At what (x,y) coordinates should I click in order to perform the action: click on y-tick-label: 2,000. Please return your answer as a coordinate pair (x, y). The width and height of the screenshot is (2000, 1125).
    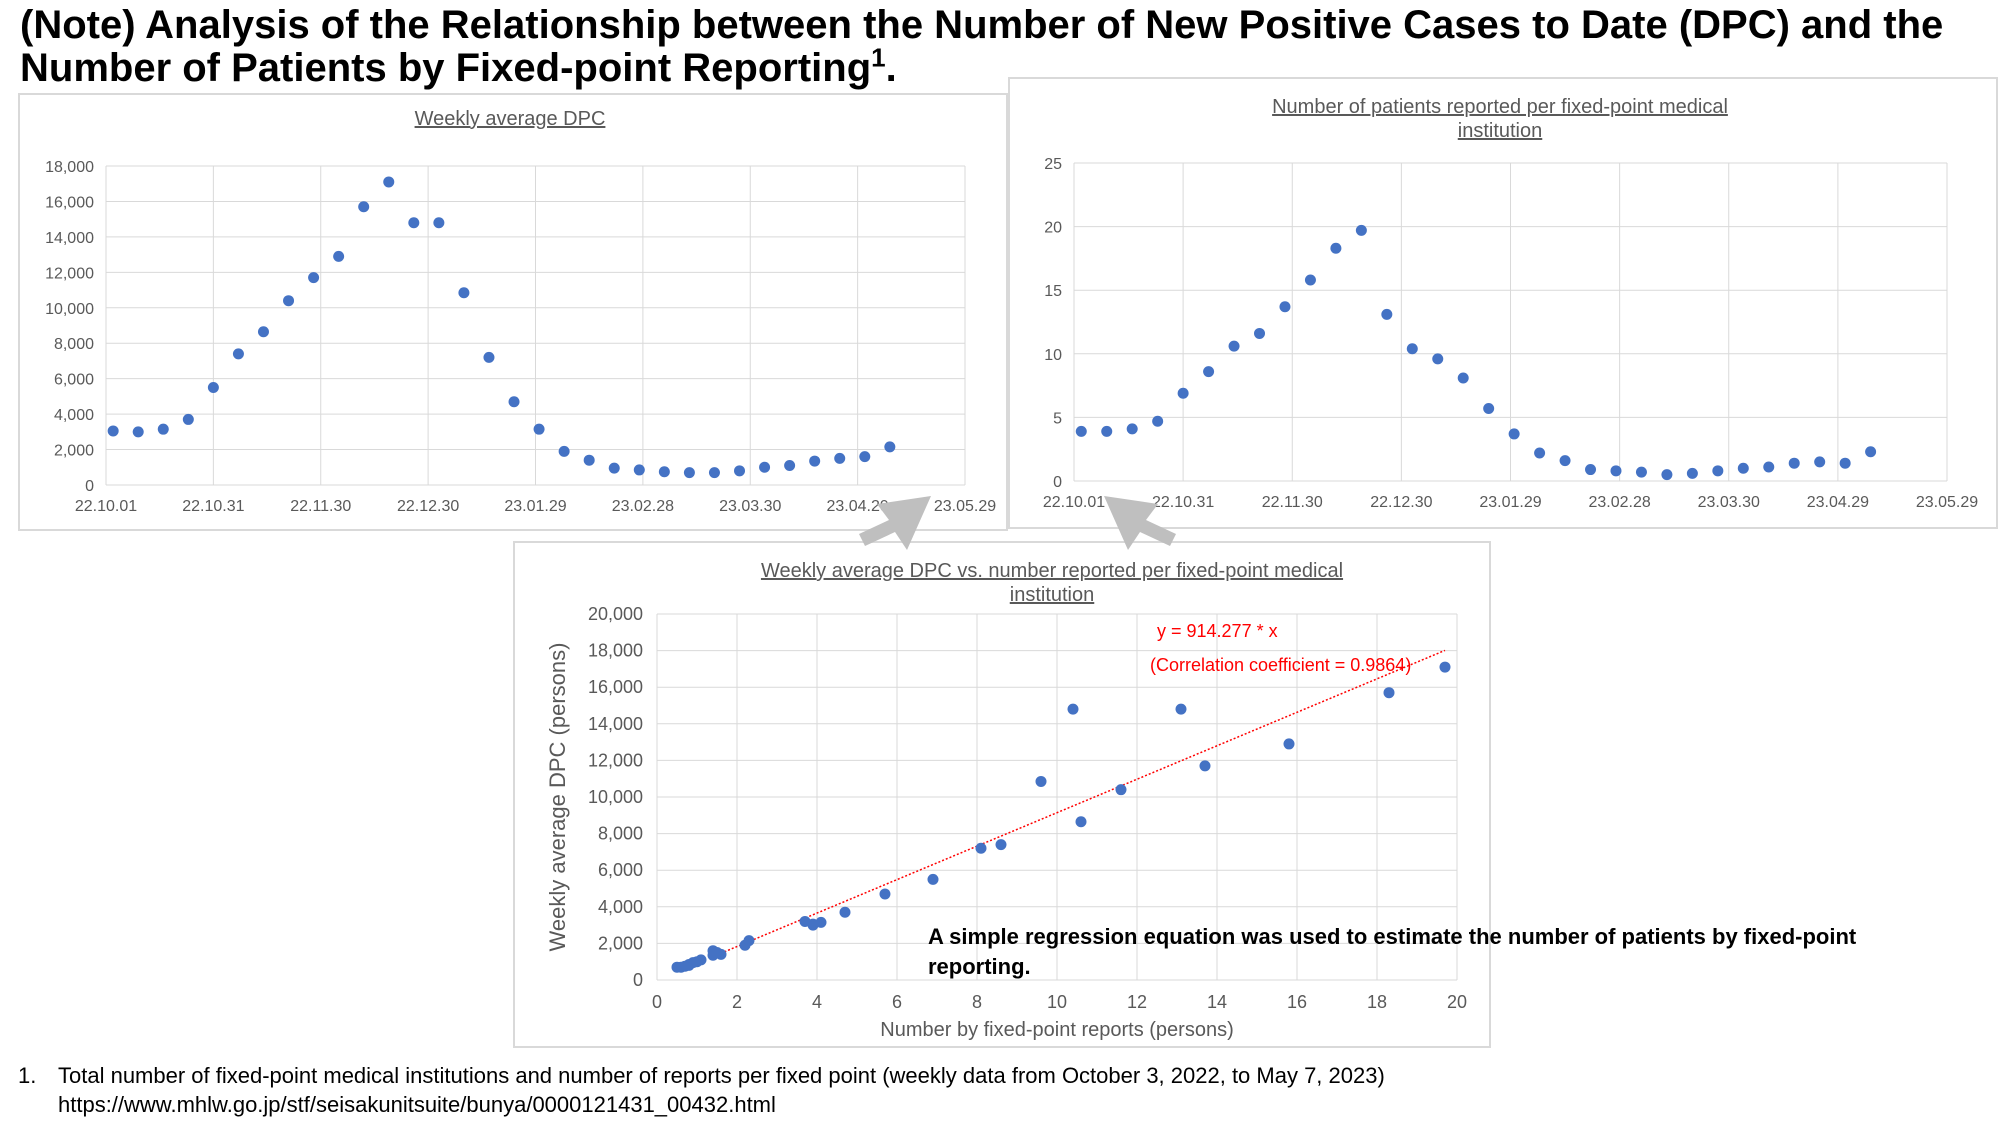
    Looking at the image, I should click on (620, 943).